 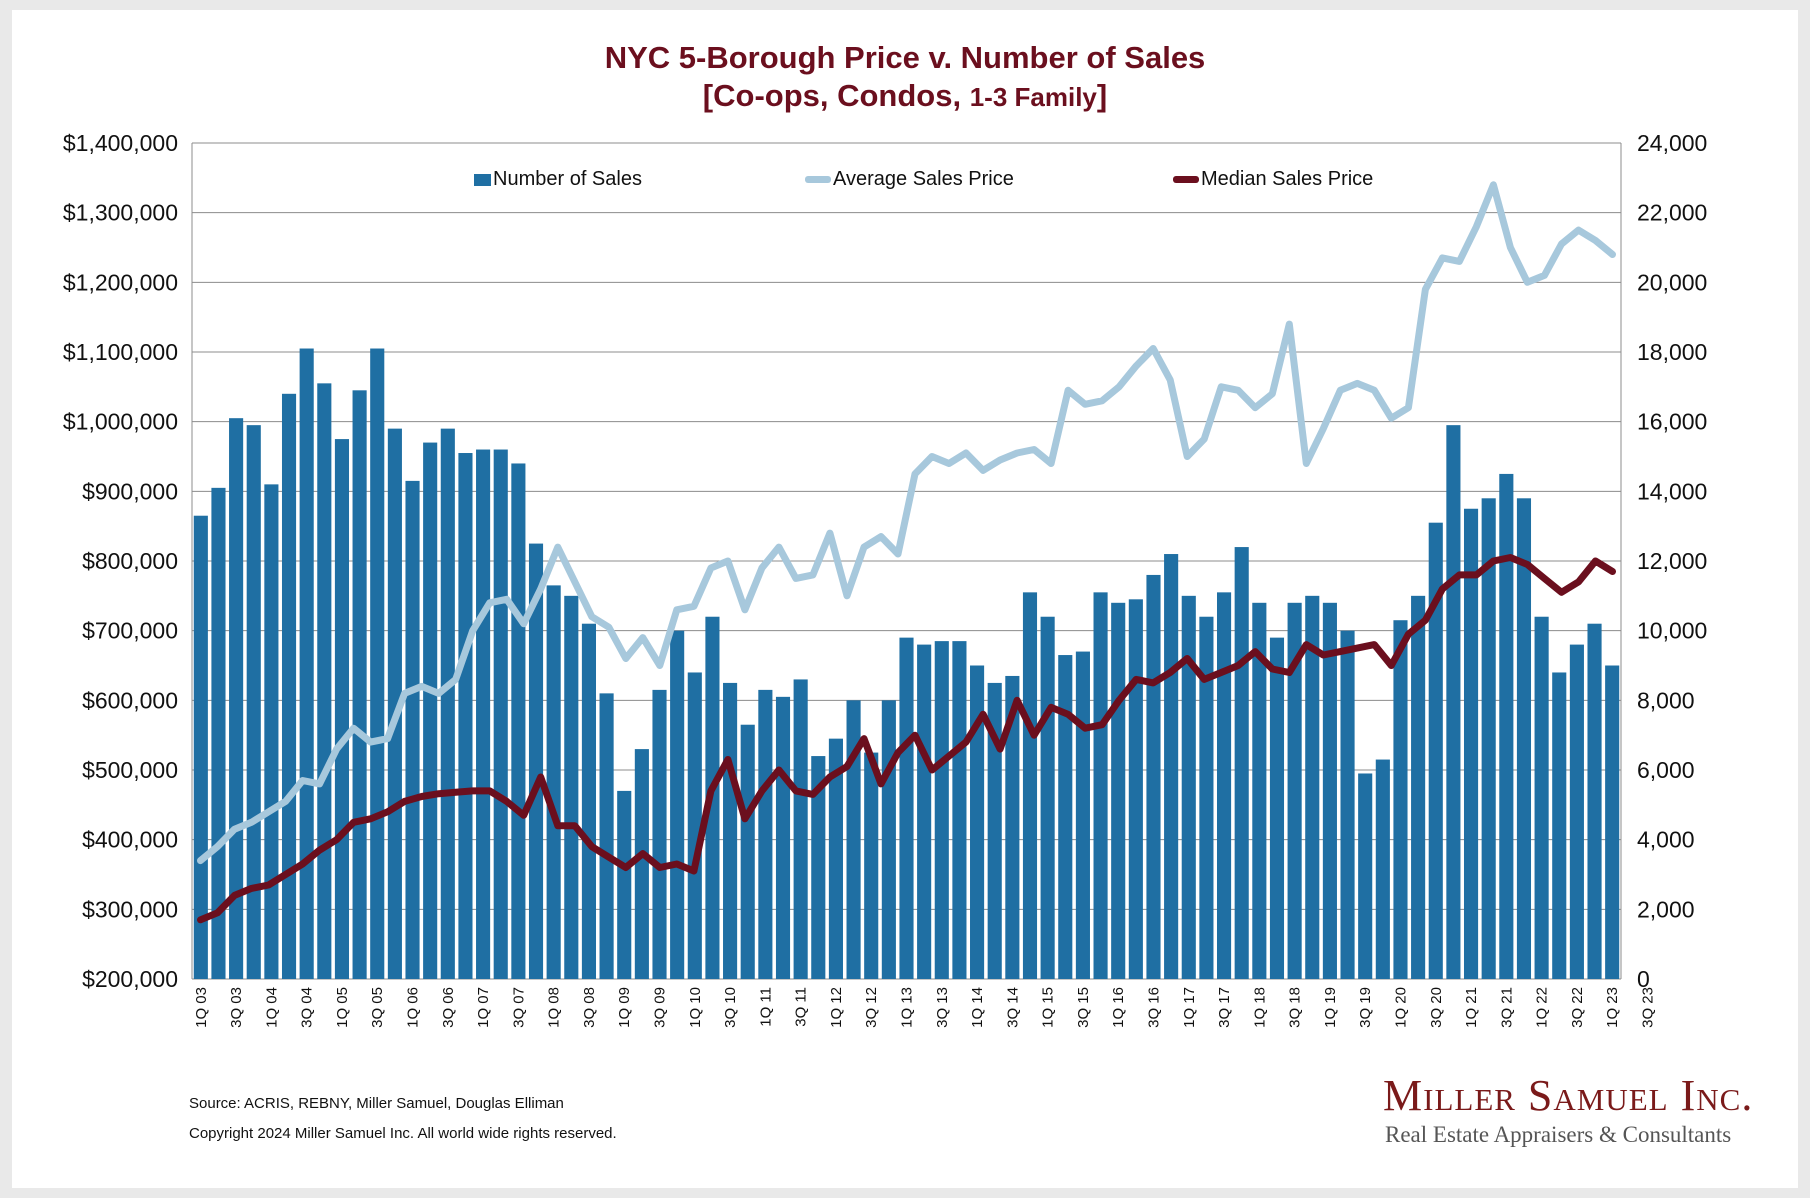 What do you see at coordinates (120, 143) in the screenshot?
I see `left-axis-tick-label: $1,400,000` at bounding box center [120, 143].